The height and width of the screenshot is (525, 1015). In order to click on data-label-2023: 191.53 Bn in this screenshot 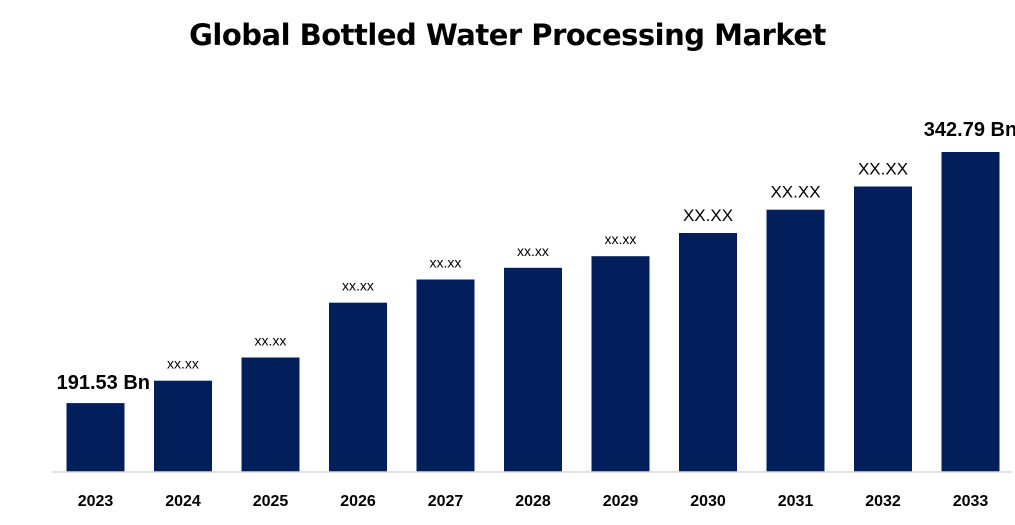, I will do `click(103, 383)`.